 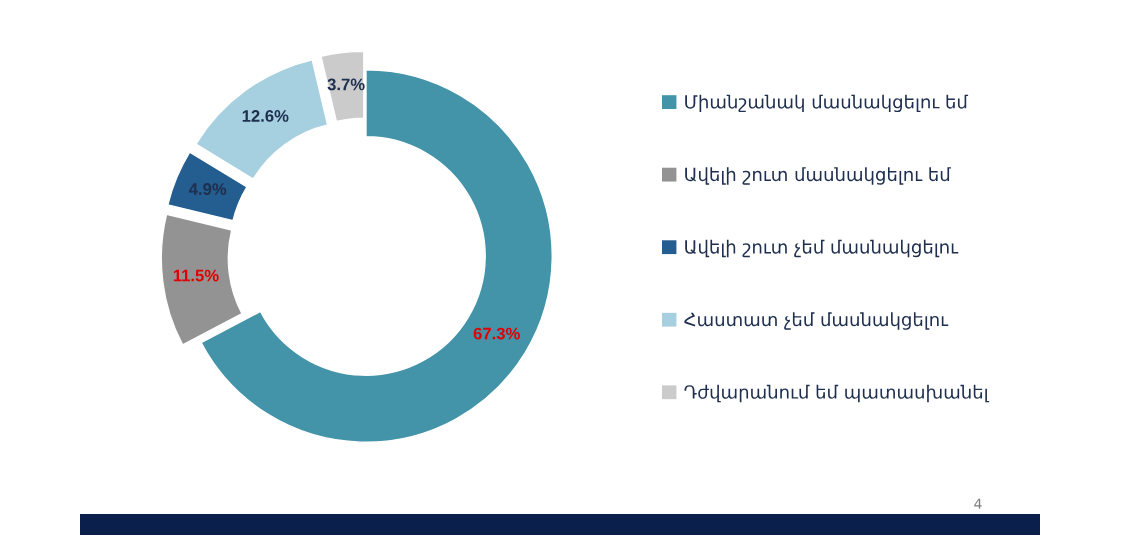 What do you see at coordinates (978, 503) in the screenshot?
I see `text: 4` at bounding box center [978, 503].